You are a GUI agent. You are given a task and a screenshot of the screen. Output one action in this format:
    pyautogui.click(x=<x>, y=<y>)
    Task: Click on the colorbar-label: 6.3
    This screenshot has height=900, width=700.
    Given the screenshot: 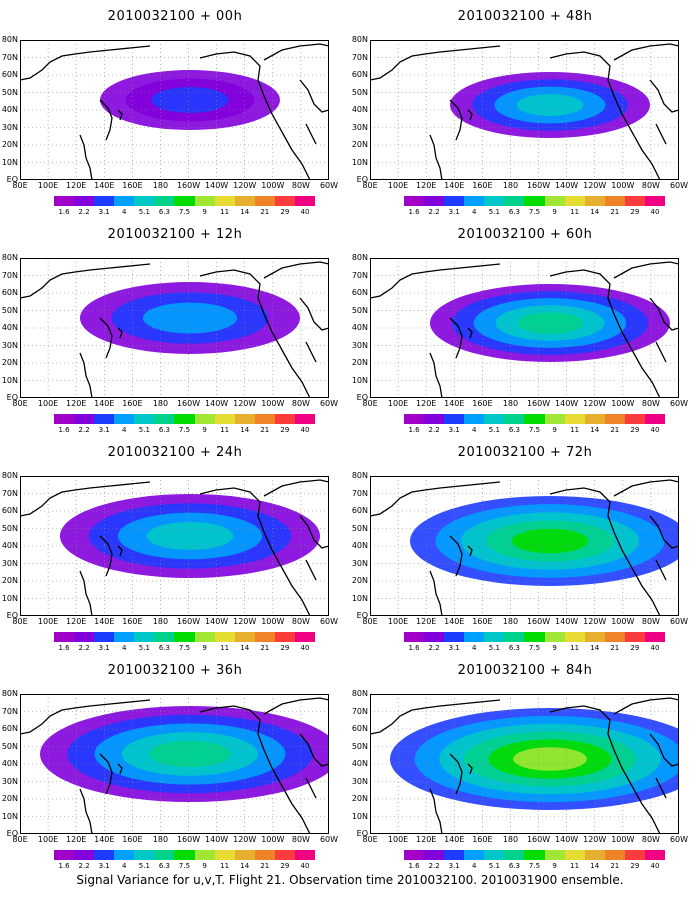 What is the action you would take?
    pyautogui.click(x=514, y=430)
    